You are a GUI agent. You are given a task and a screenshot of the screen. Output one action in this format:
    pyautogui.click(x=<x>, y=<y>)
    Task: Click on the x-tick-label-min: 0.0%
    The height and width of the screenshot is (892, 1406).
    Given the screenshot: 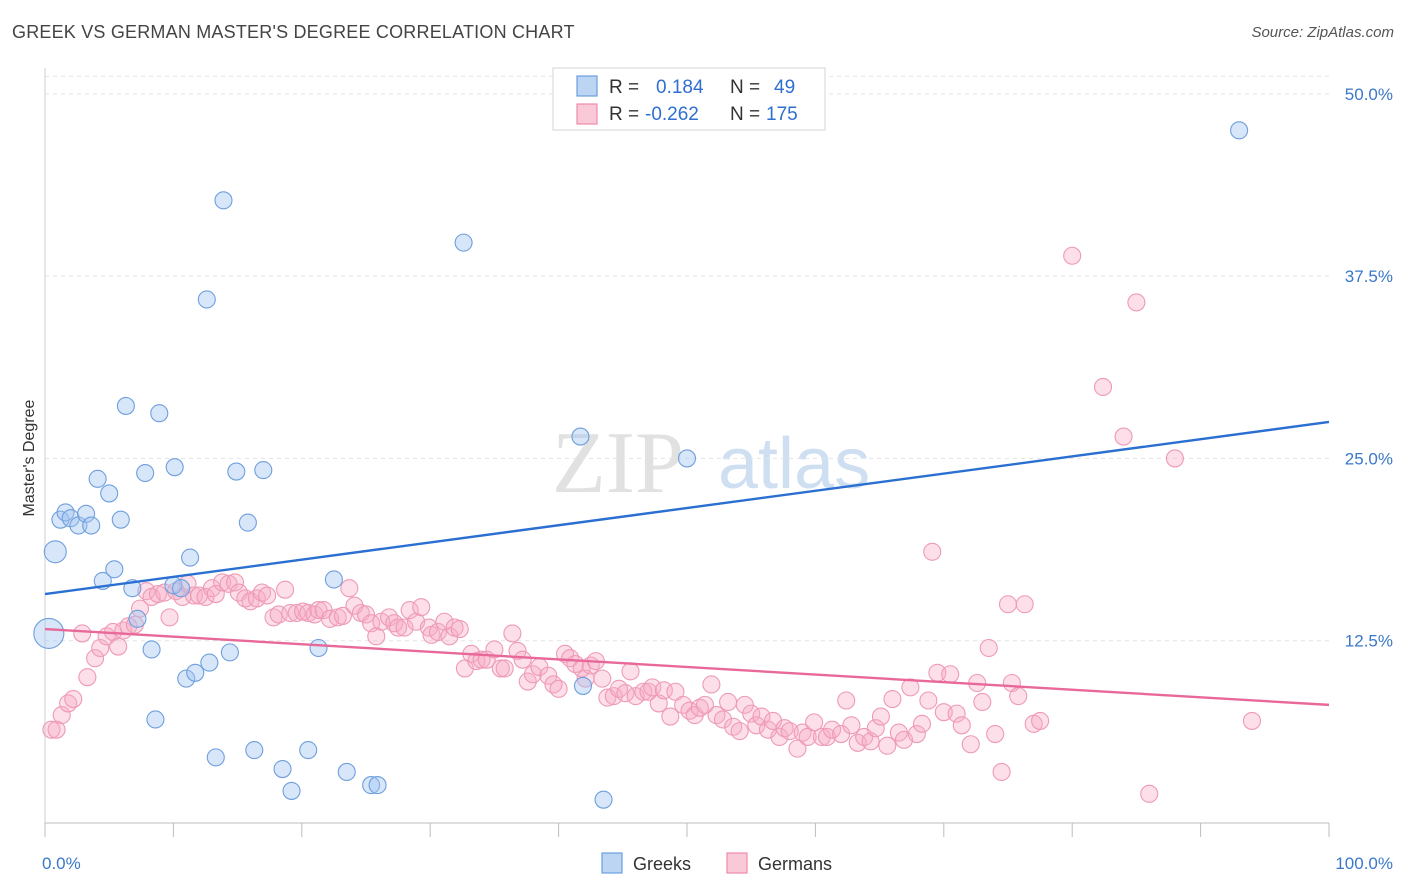 What is the action you would take?
    pyautogui.click(x=61, y=863)
    